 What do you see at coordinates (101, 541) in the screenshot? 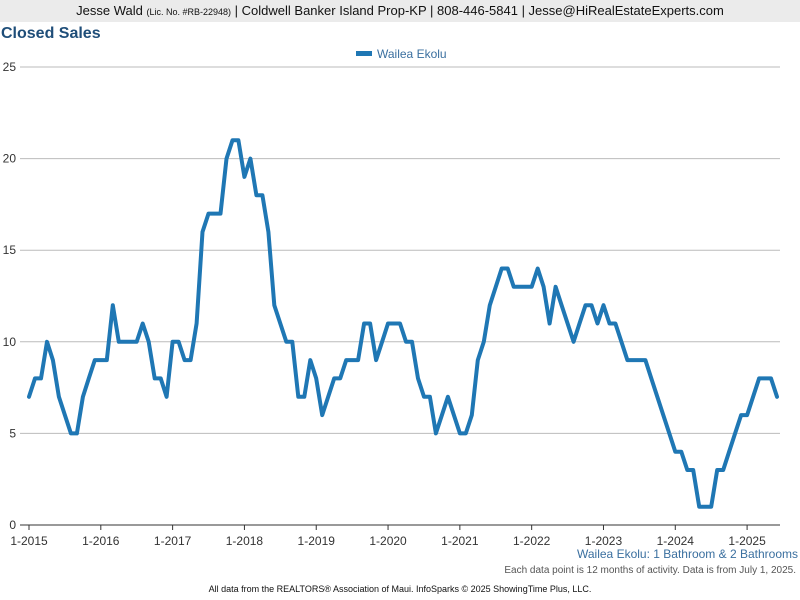
I see `x-tick-label: 1-2016` at bounding box center [101, 541].